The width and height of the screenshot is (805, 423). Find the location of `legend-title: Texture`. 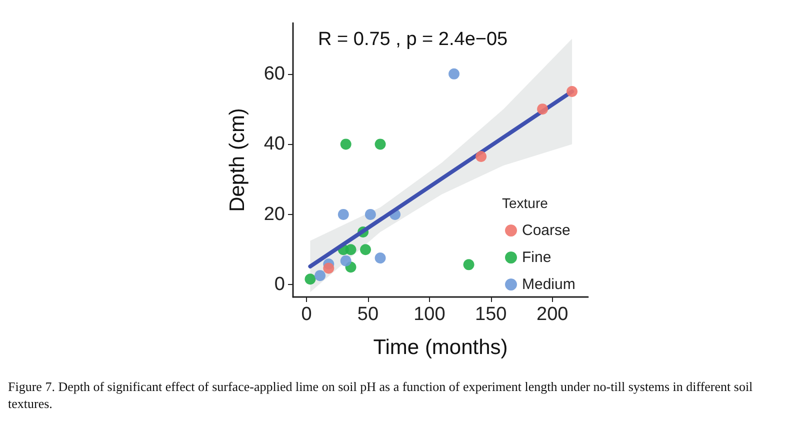

legend-title: Texture is located at coordinates (525, 203).